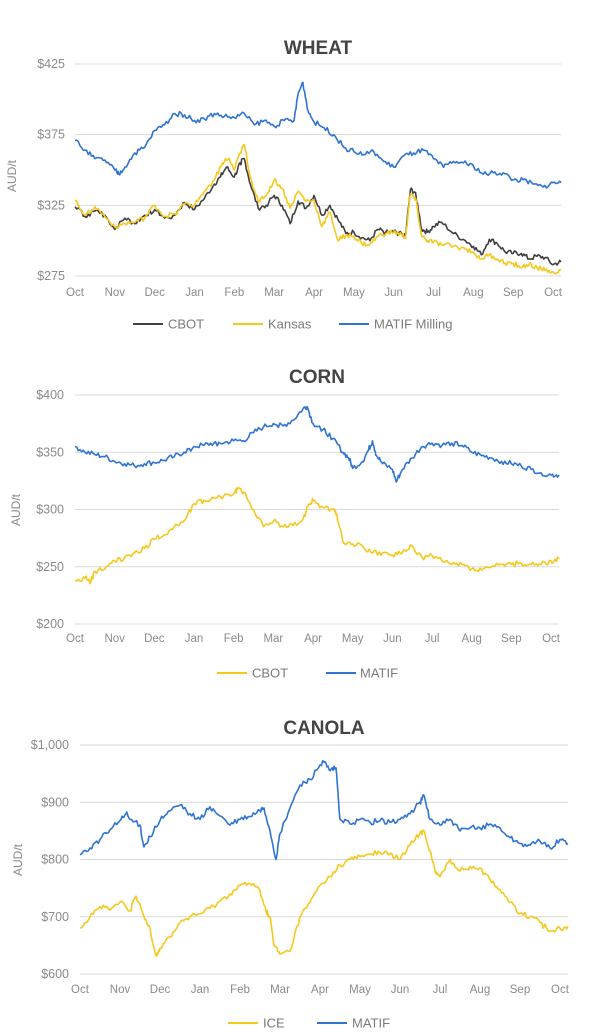  Describe the element at coordinates (55, 802) in the screenshot. I see `y-tick-label: $900` at that location.